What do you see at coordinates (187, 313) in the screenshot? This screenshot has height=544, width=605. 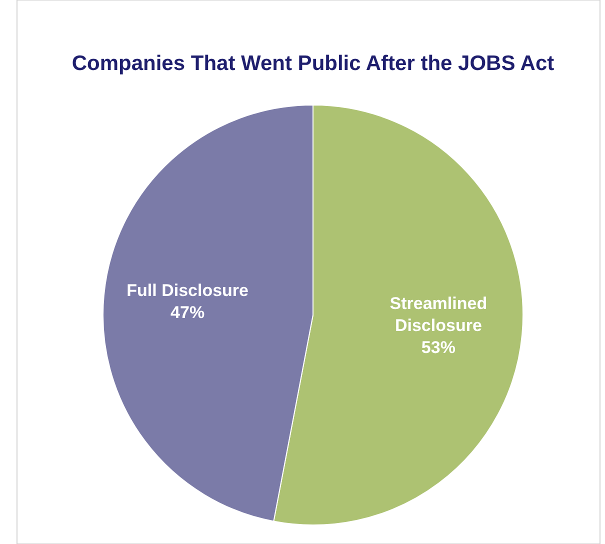 I see `data-label: 47%` at bounding box center [187, 313].